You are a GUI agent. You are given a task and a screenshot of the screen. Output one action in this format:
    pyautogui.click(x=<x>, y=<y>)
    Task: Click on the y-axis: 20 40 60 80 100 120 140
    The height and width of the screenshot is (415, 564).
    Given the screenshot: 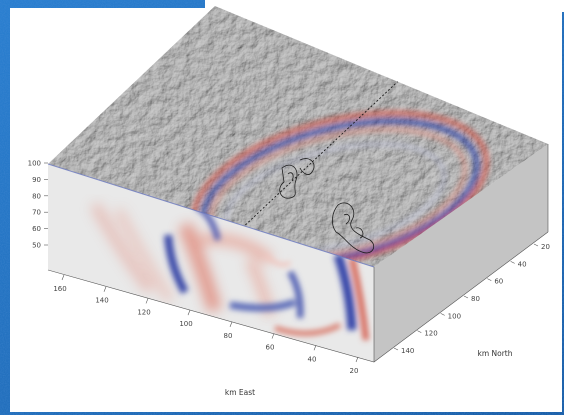 What is the action you would take?
    pyautogui.click(x=471, y=299)
    